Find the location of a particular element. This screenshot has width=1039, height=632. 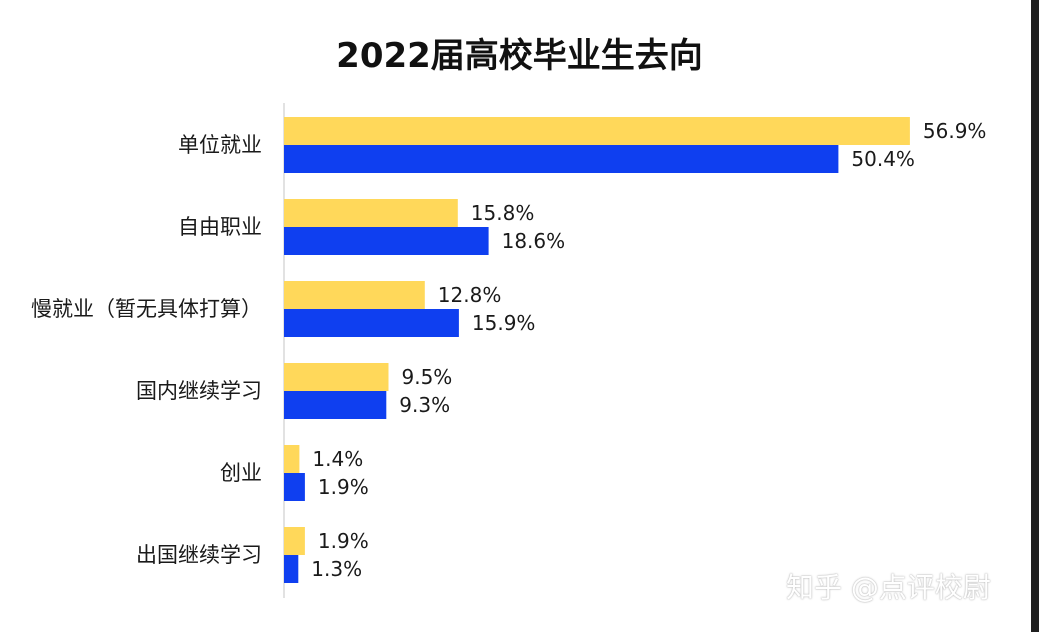

data-label: 18.6% is located at coordinates (534, 241).